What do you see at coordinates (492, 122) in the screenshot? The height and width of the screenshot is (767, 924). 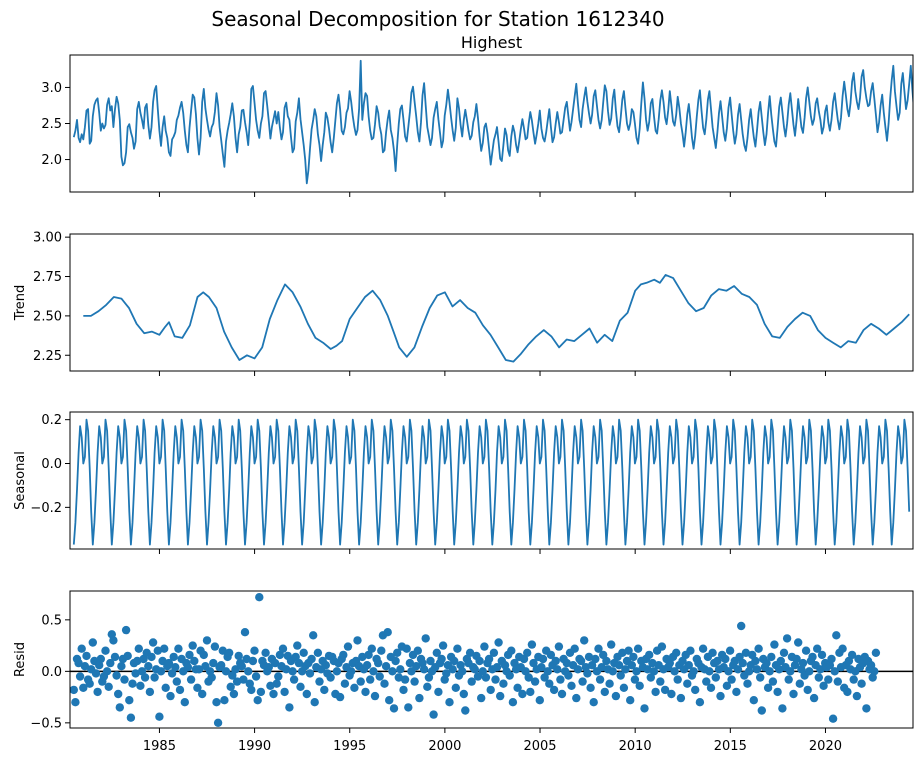 I see `series-line` at bounding box center [492, 122].